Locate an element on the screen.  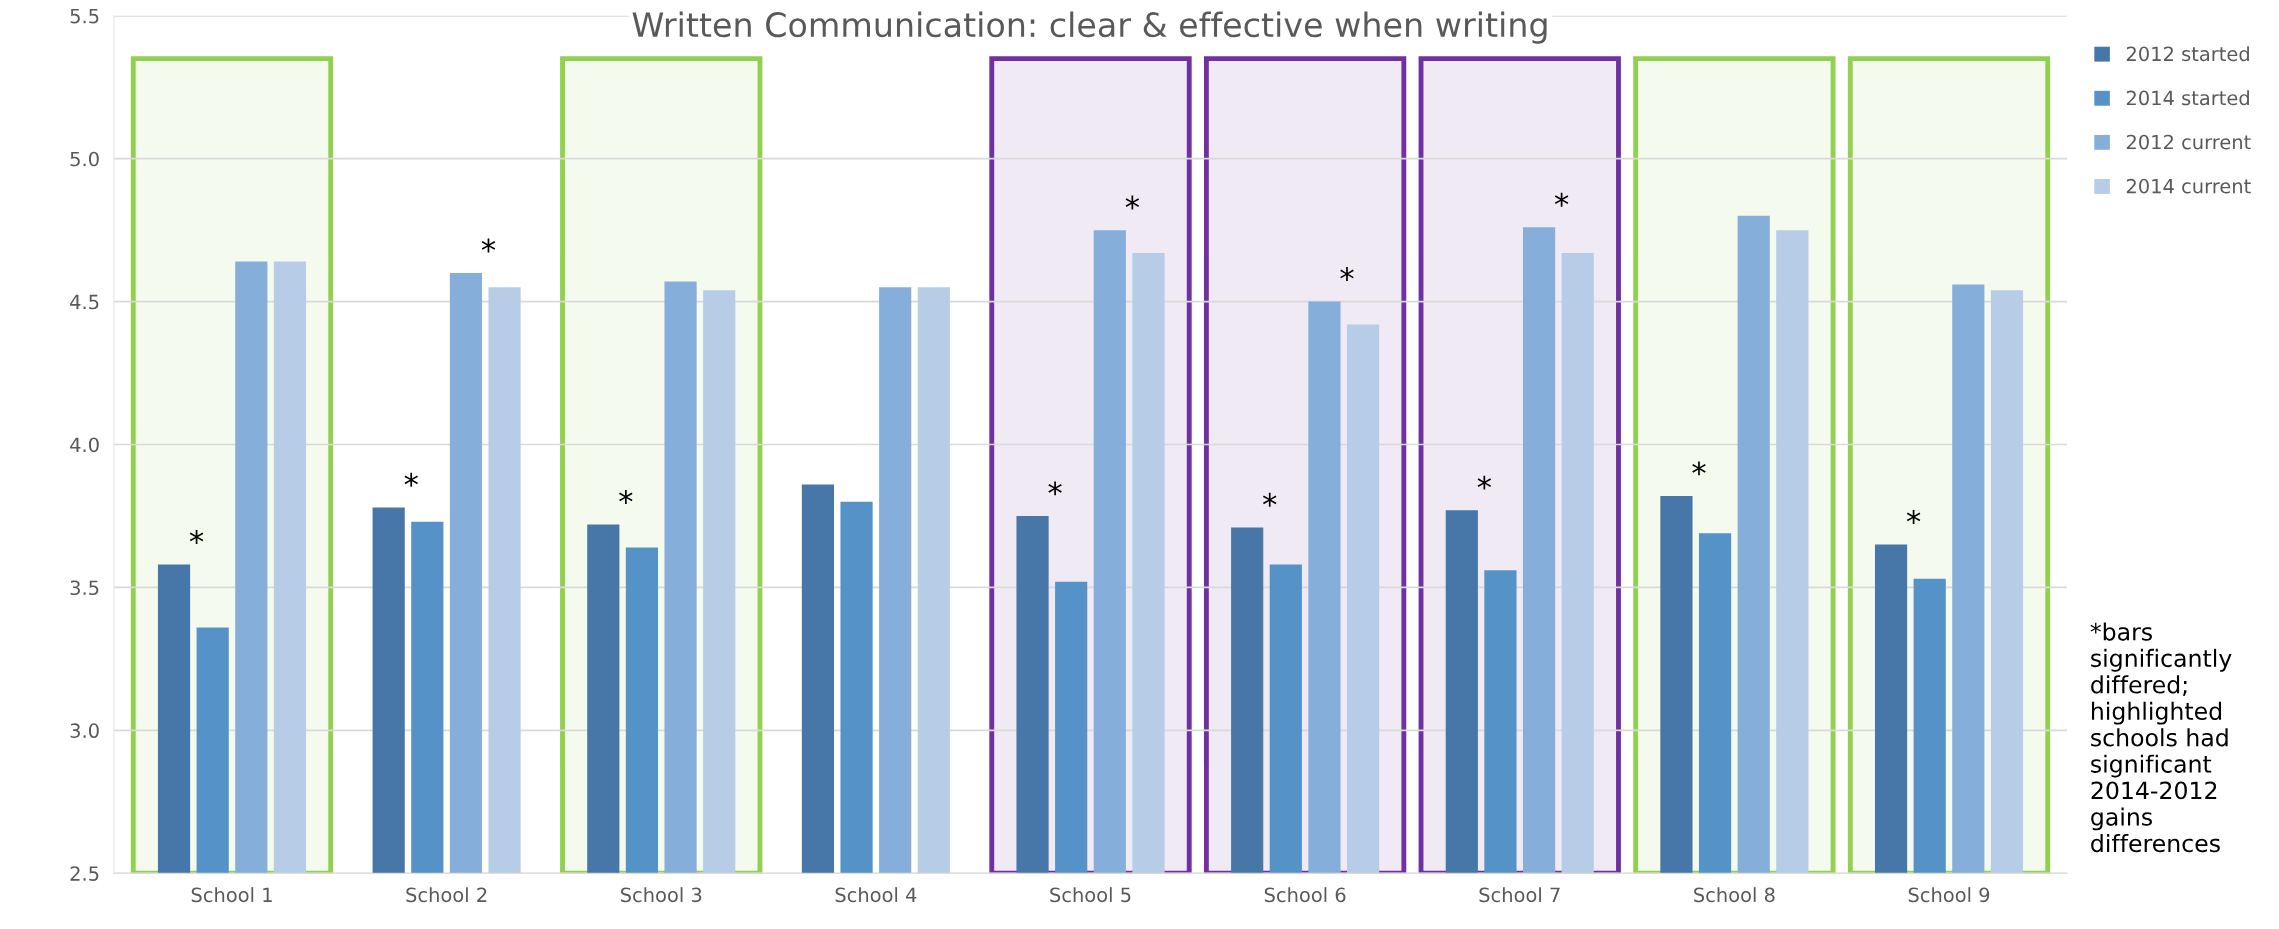
y-tick-label: 2.5 is located at coordinates (84, 873).